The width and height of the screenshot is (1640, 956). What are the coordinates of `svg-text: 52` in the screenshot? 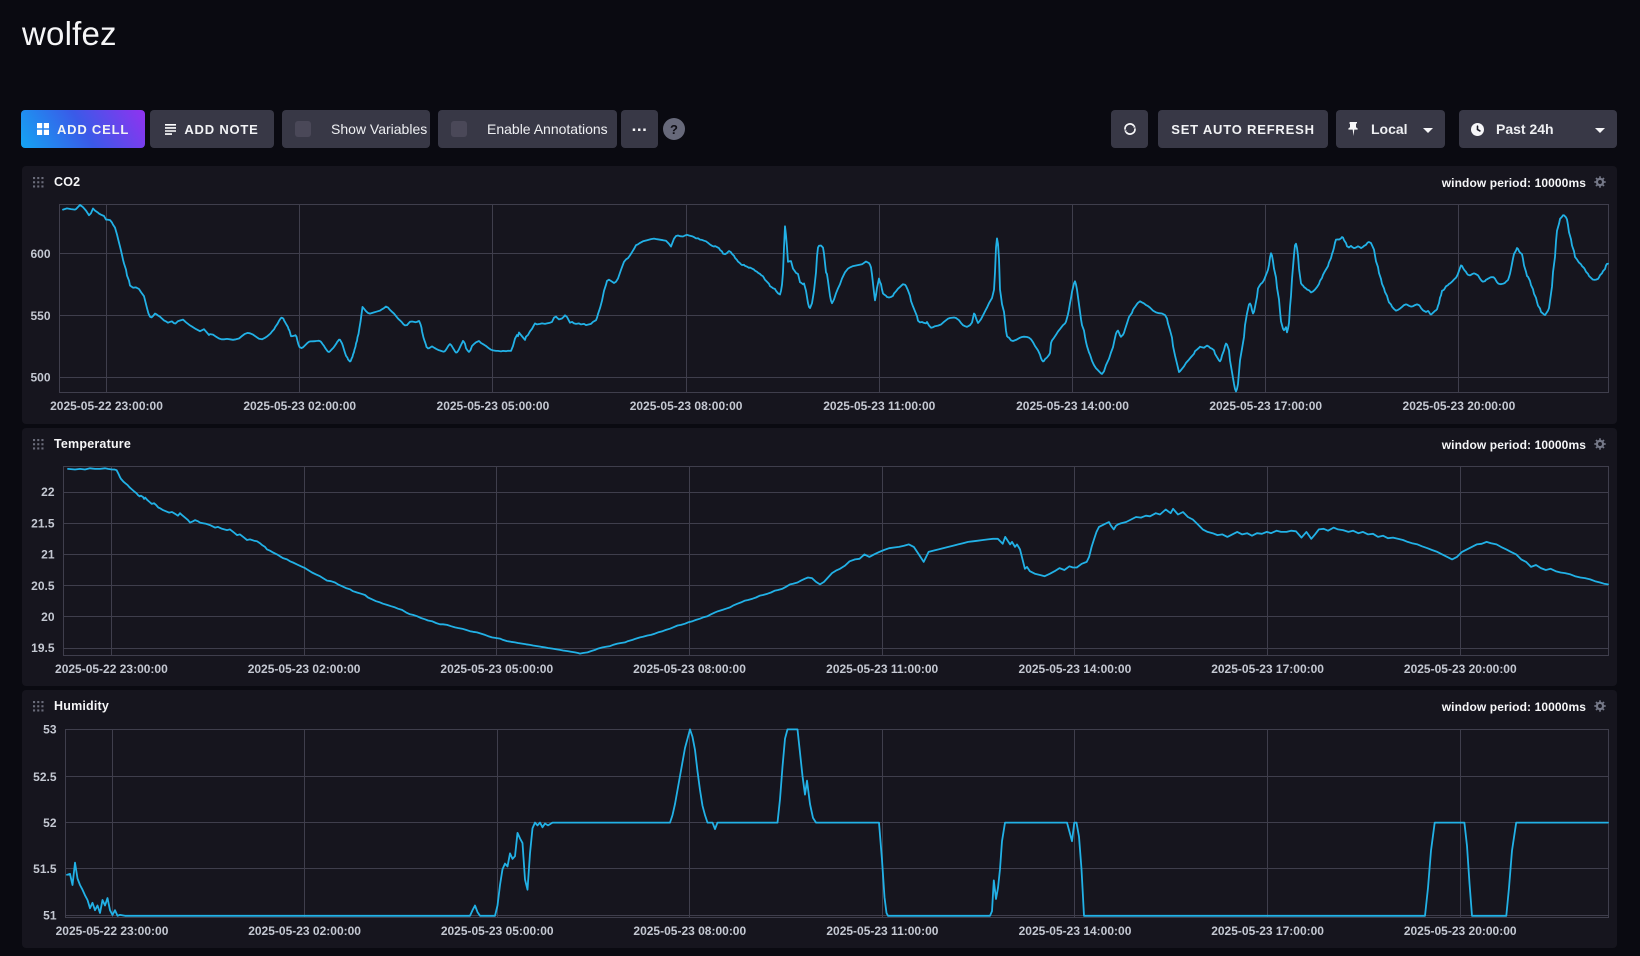 It's located at (50, 823).